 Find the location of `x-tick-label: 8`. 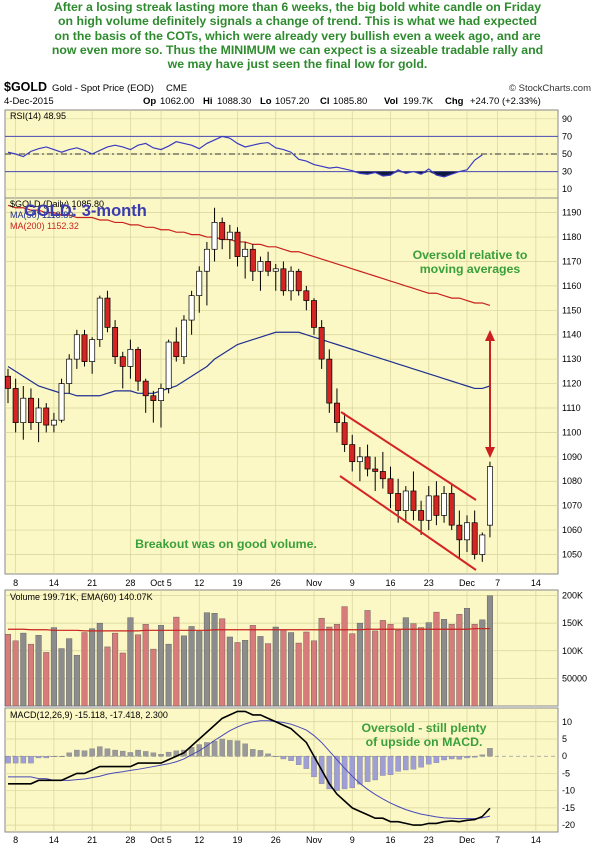

x-tick-label: 8 is located at coordinates (15, 583).